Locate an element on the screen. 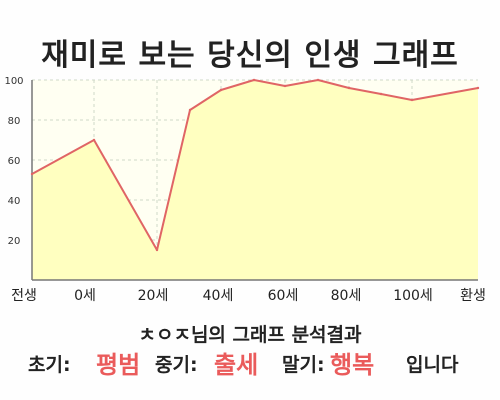 This screenshot has height=400, width=500. data-point-60세 is located at coordinates (285, 86).